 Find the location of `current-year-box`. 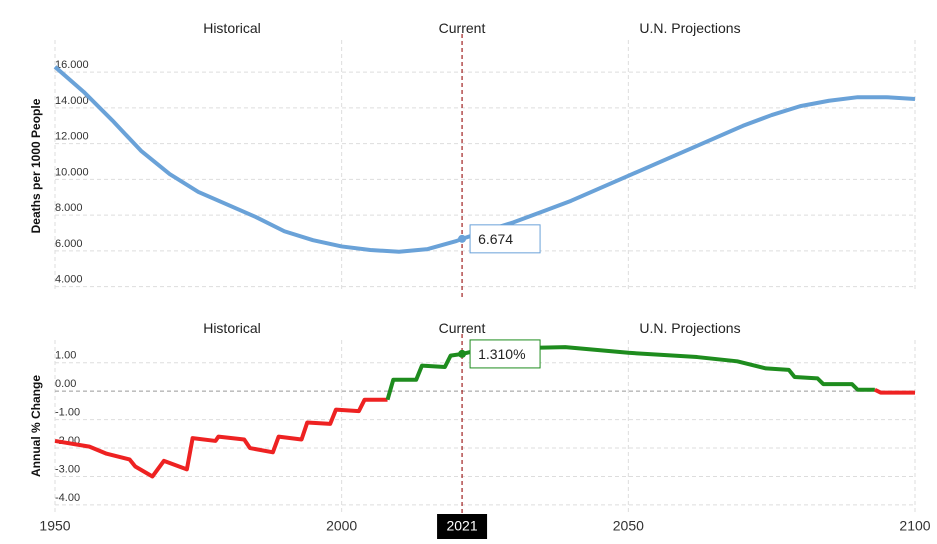

current-year-box is located at coordinates (462, 526).